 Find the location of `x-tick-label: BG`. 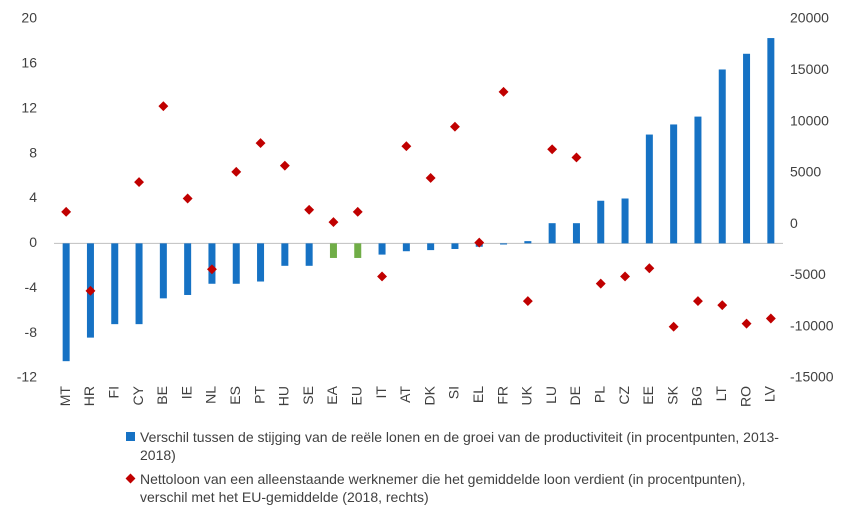

x-tick-label: BG is located at coordinates (697, 396).